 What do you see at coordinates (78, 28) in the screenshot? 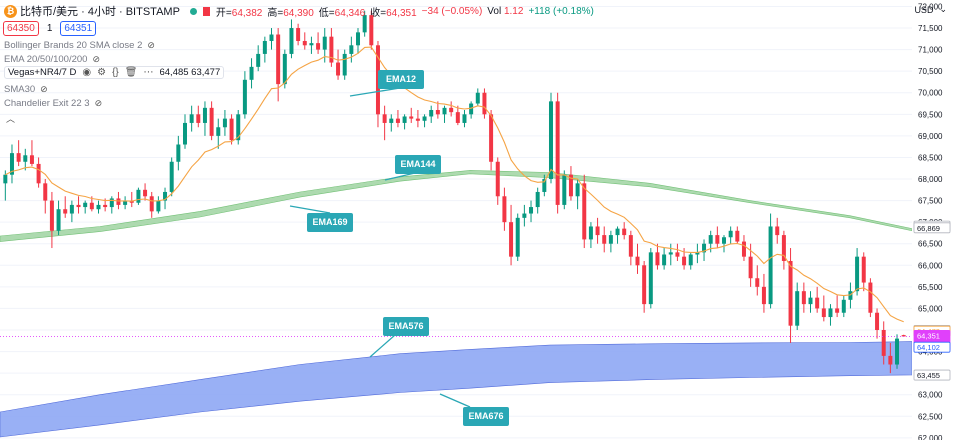
I see `buy-button: 64351` at bounding box center [78, 28].